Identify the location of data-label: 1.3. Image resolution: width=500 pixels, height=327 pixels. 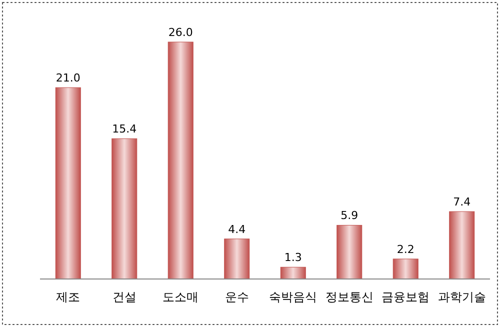
(293, 257).